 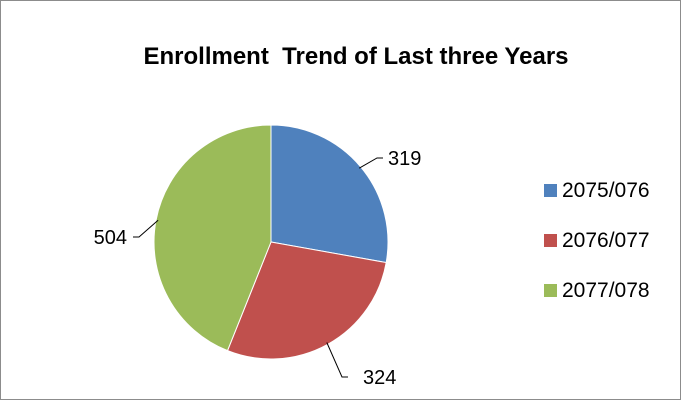 I want to click on data-label-2: 324, so click(x=379, y=378).